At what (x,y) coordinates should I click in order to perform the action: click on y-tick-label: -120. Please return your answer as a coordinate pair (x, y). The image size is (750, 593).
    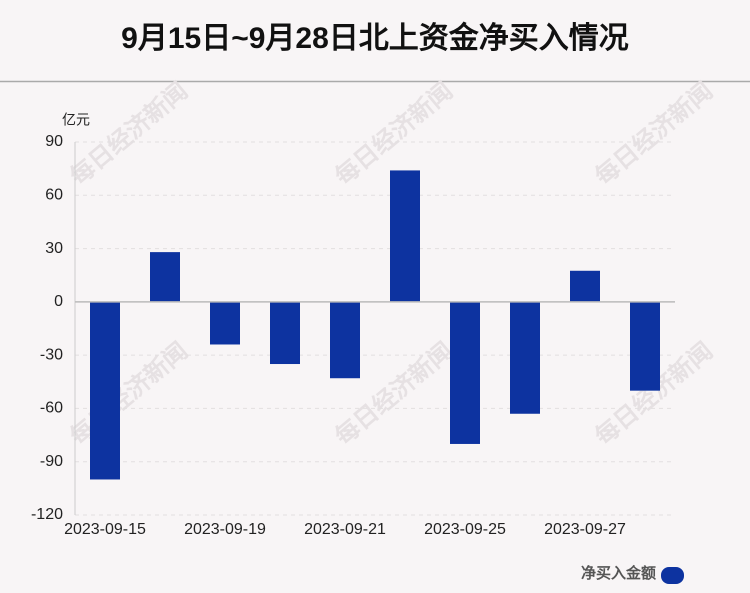
    Looking at the image, I should click on (47, 514).